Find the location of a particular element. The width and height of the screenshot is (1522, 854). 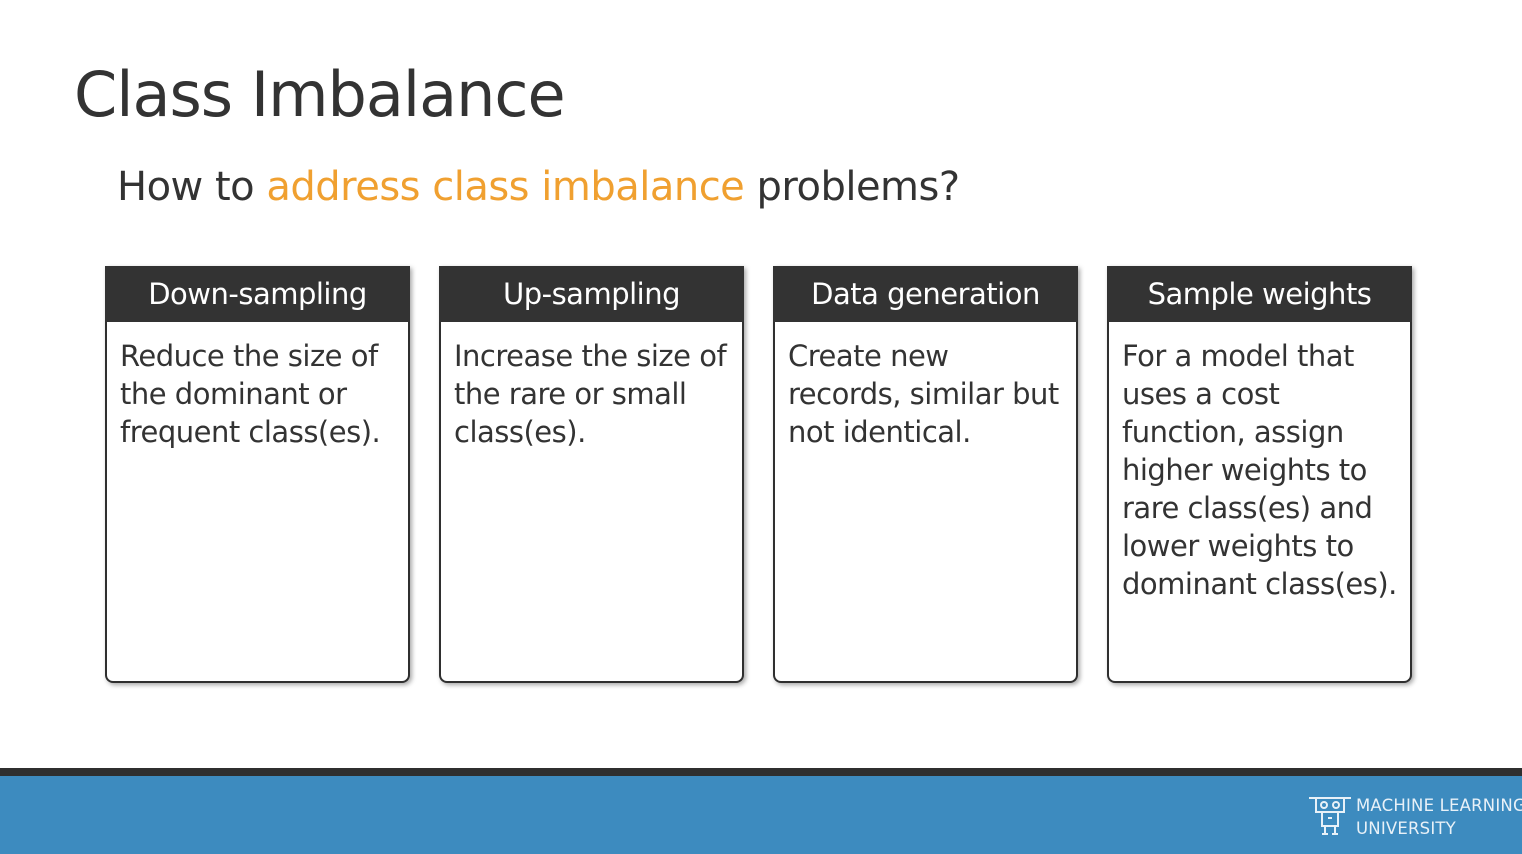

subtitle-prefix: How to is located at coordinates (192, 187).